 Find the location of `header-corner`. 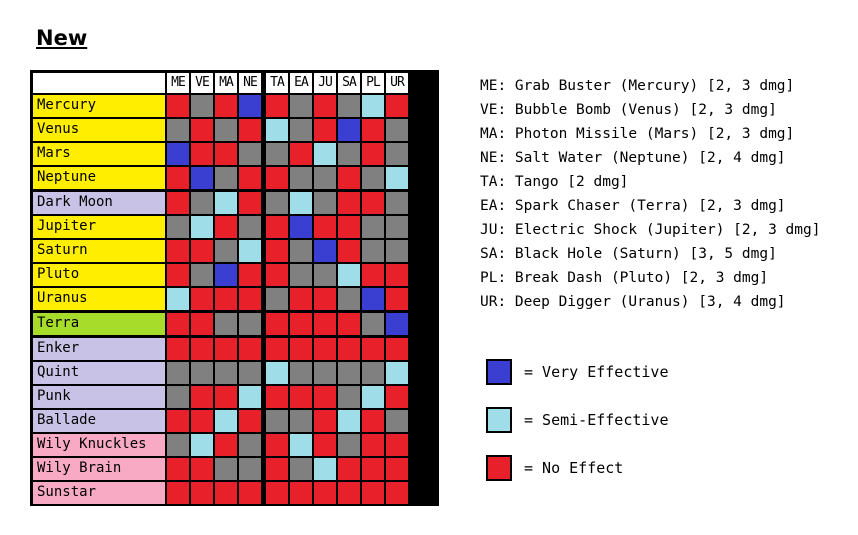

header-corner is located at coordinates (99, 83).